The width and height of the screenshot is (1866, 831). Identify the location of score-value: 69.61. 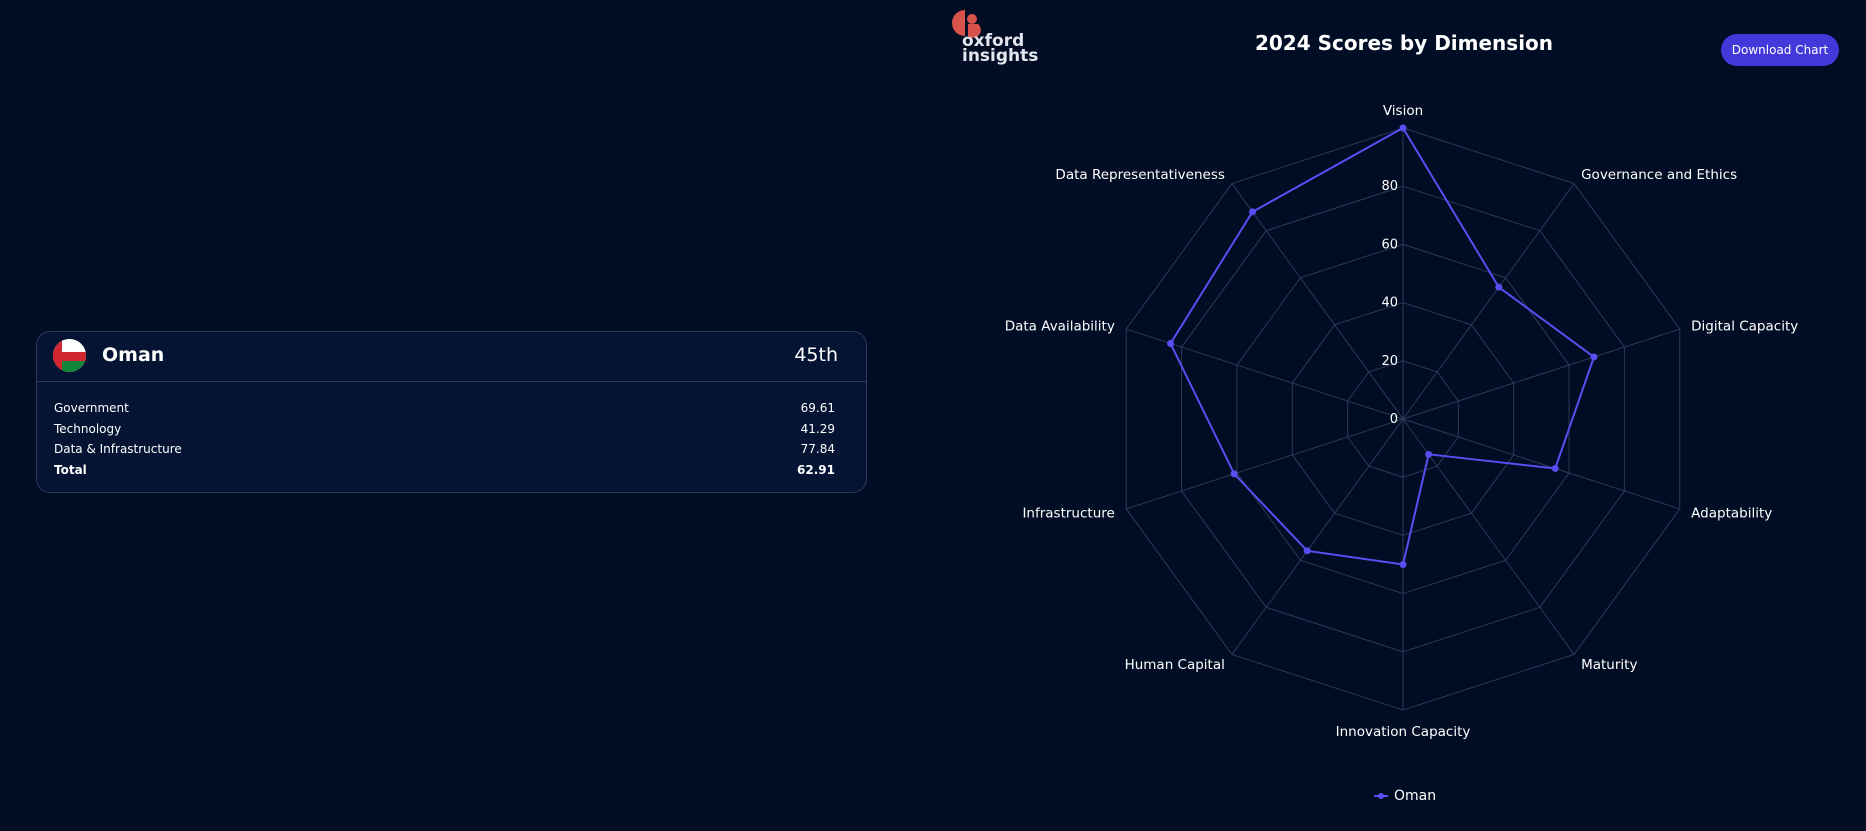
(817, 408).